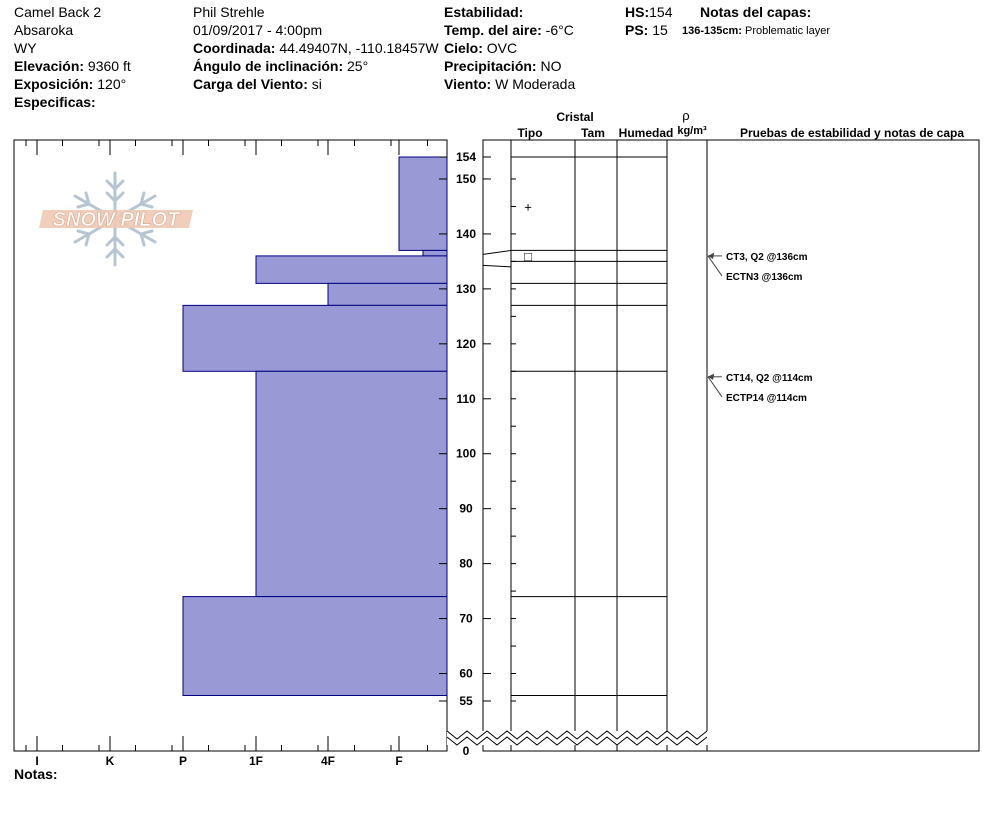  What do you see at coordinates (466, 399) in the screenshot?
I see `depth-tick-label: 110` at bounding box center [466, 399].